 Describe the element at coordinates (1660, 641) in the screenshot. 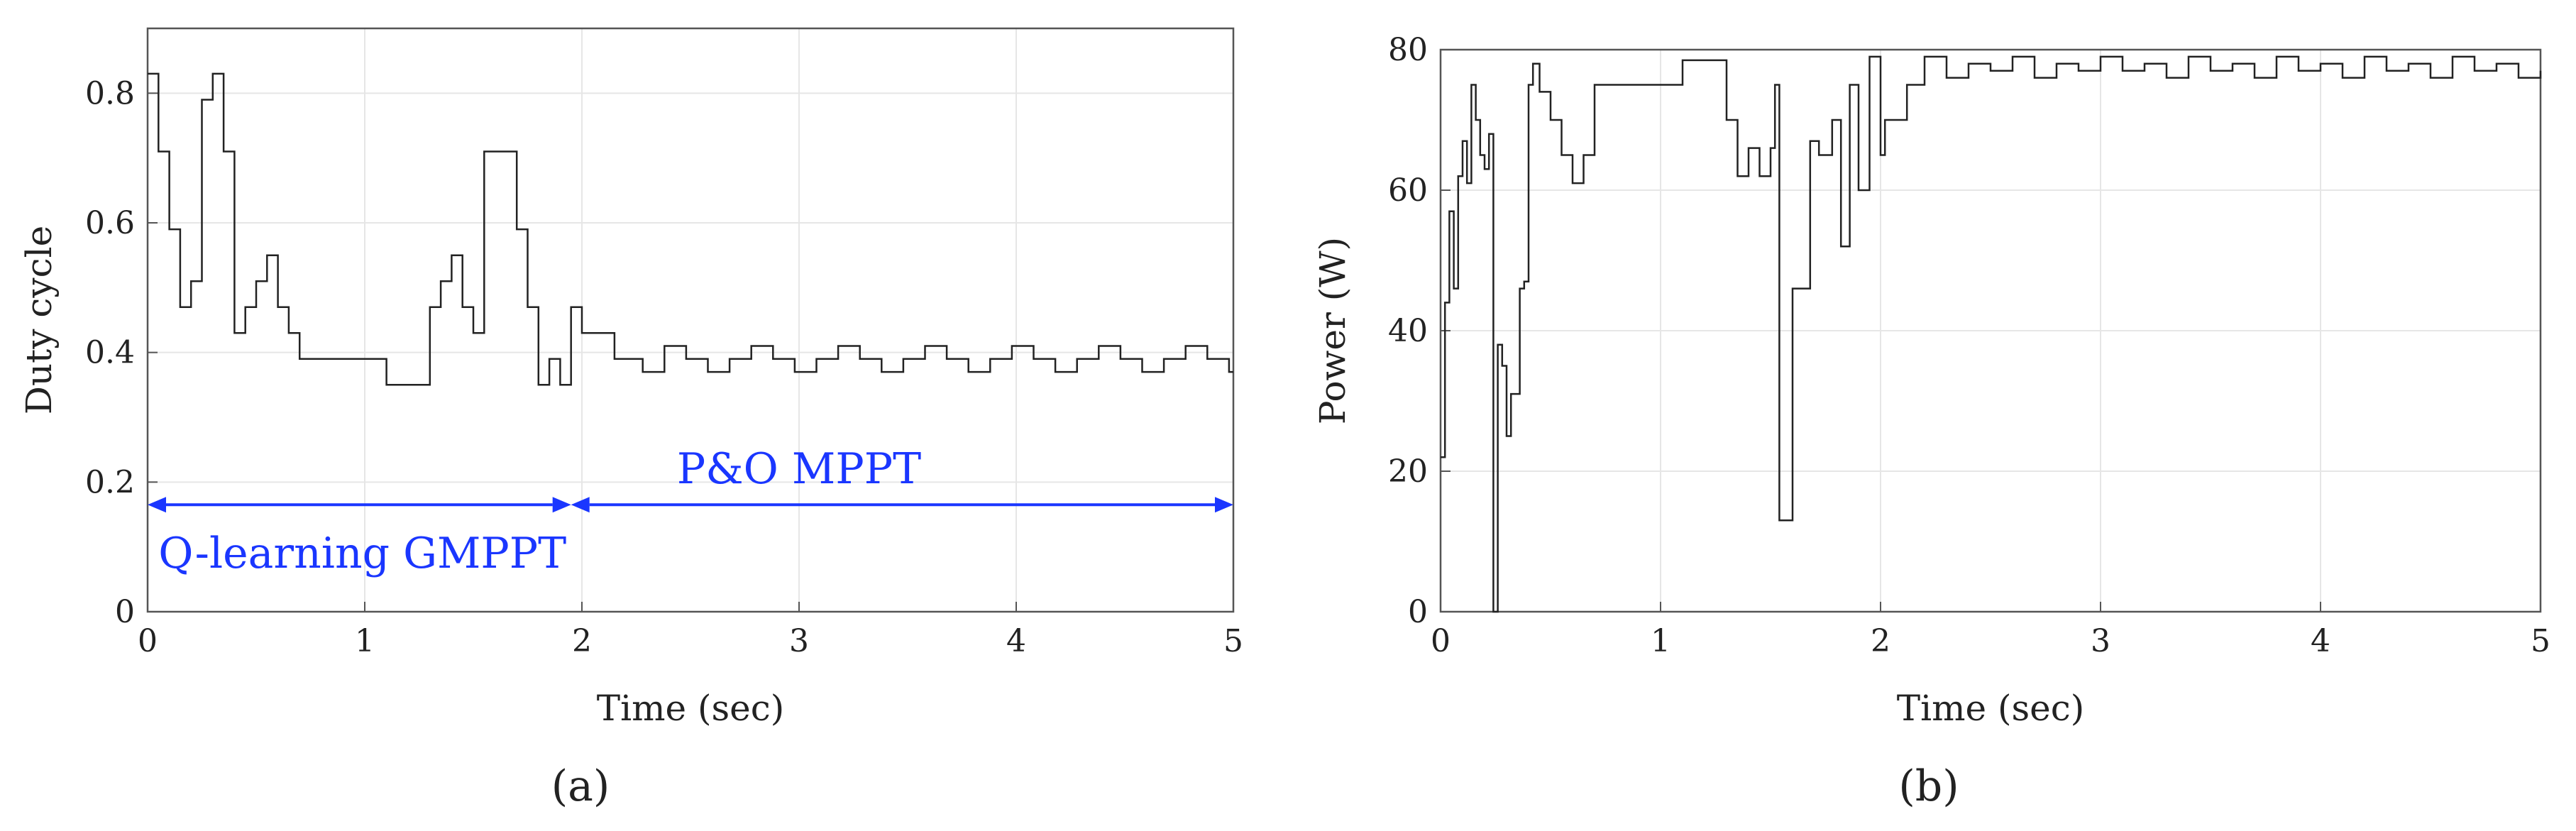

I see `panel-b-x-tick-label: 1` at that location.